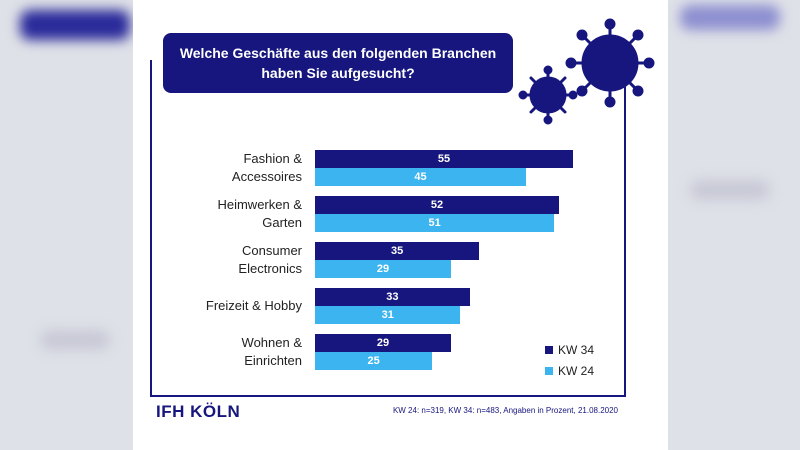 Image resolution: width=800 pixels, height=450 pixels. What do you see at coordinates (266, 167) in the screenshot?
I see `category-label: Fashion & Accessoires` at bounding box center [266, 167].